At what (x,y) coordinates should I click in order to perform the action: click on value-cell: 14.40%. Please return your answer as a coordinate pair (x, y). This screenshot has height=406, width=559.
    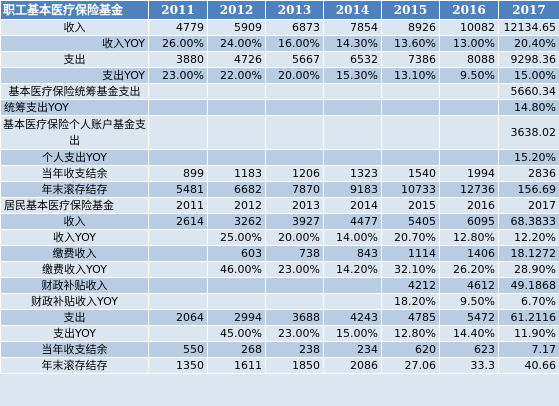
    Looking at the image, I should click on (469, 333).